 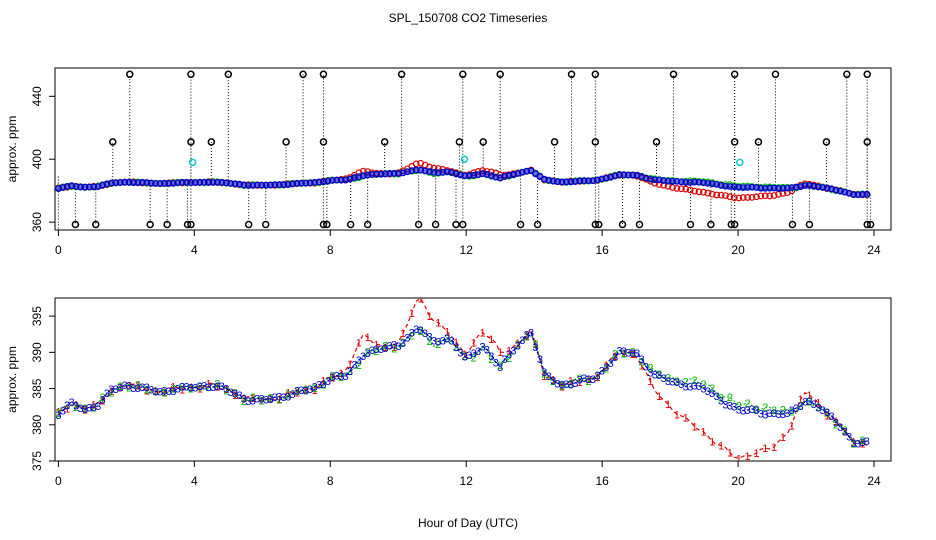 What do you see at coordinates (37, 316) in the screenshot?
I see `y-tick-label: 395` at bounding box center [37, 316].